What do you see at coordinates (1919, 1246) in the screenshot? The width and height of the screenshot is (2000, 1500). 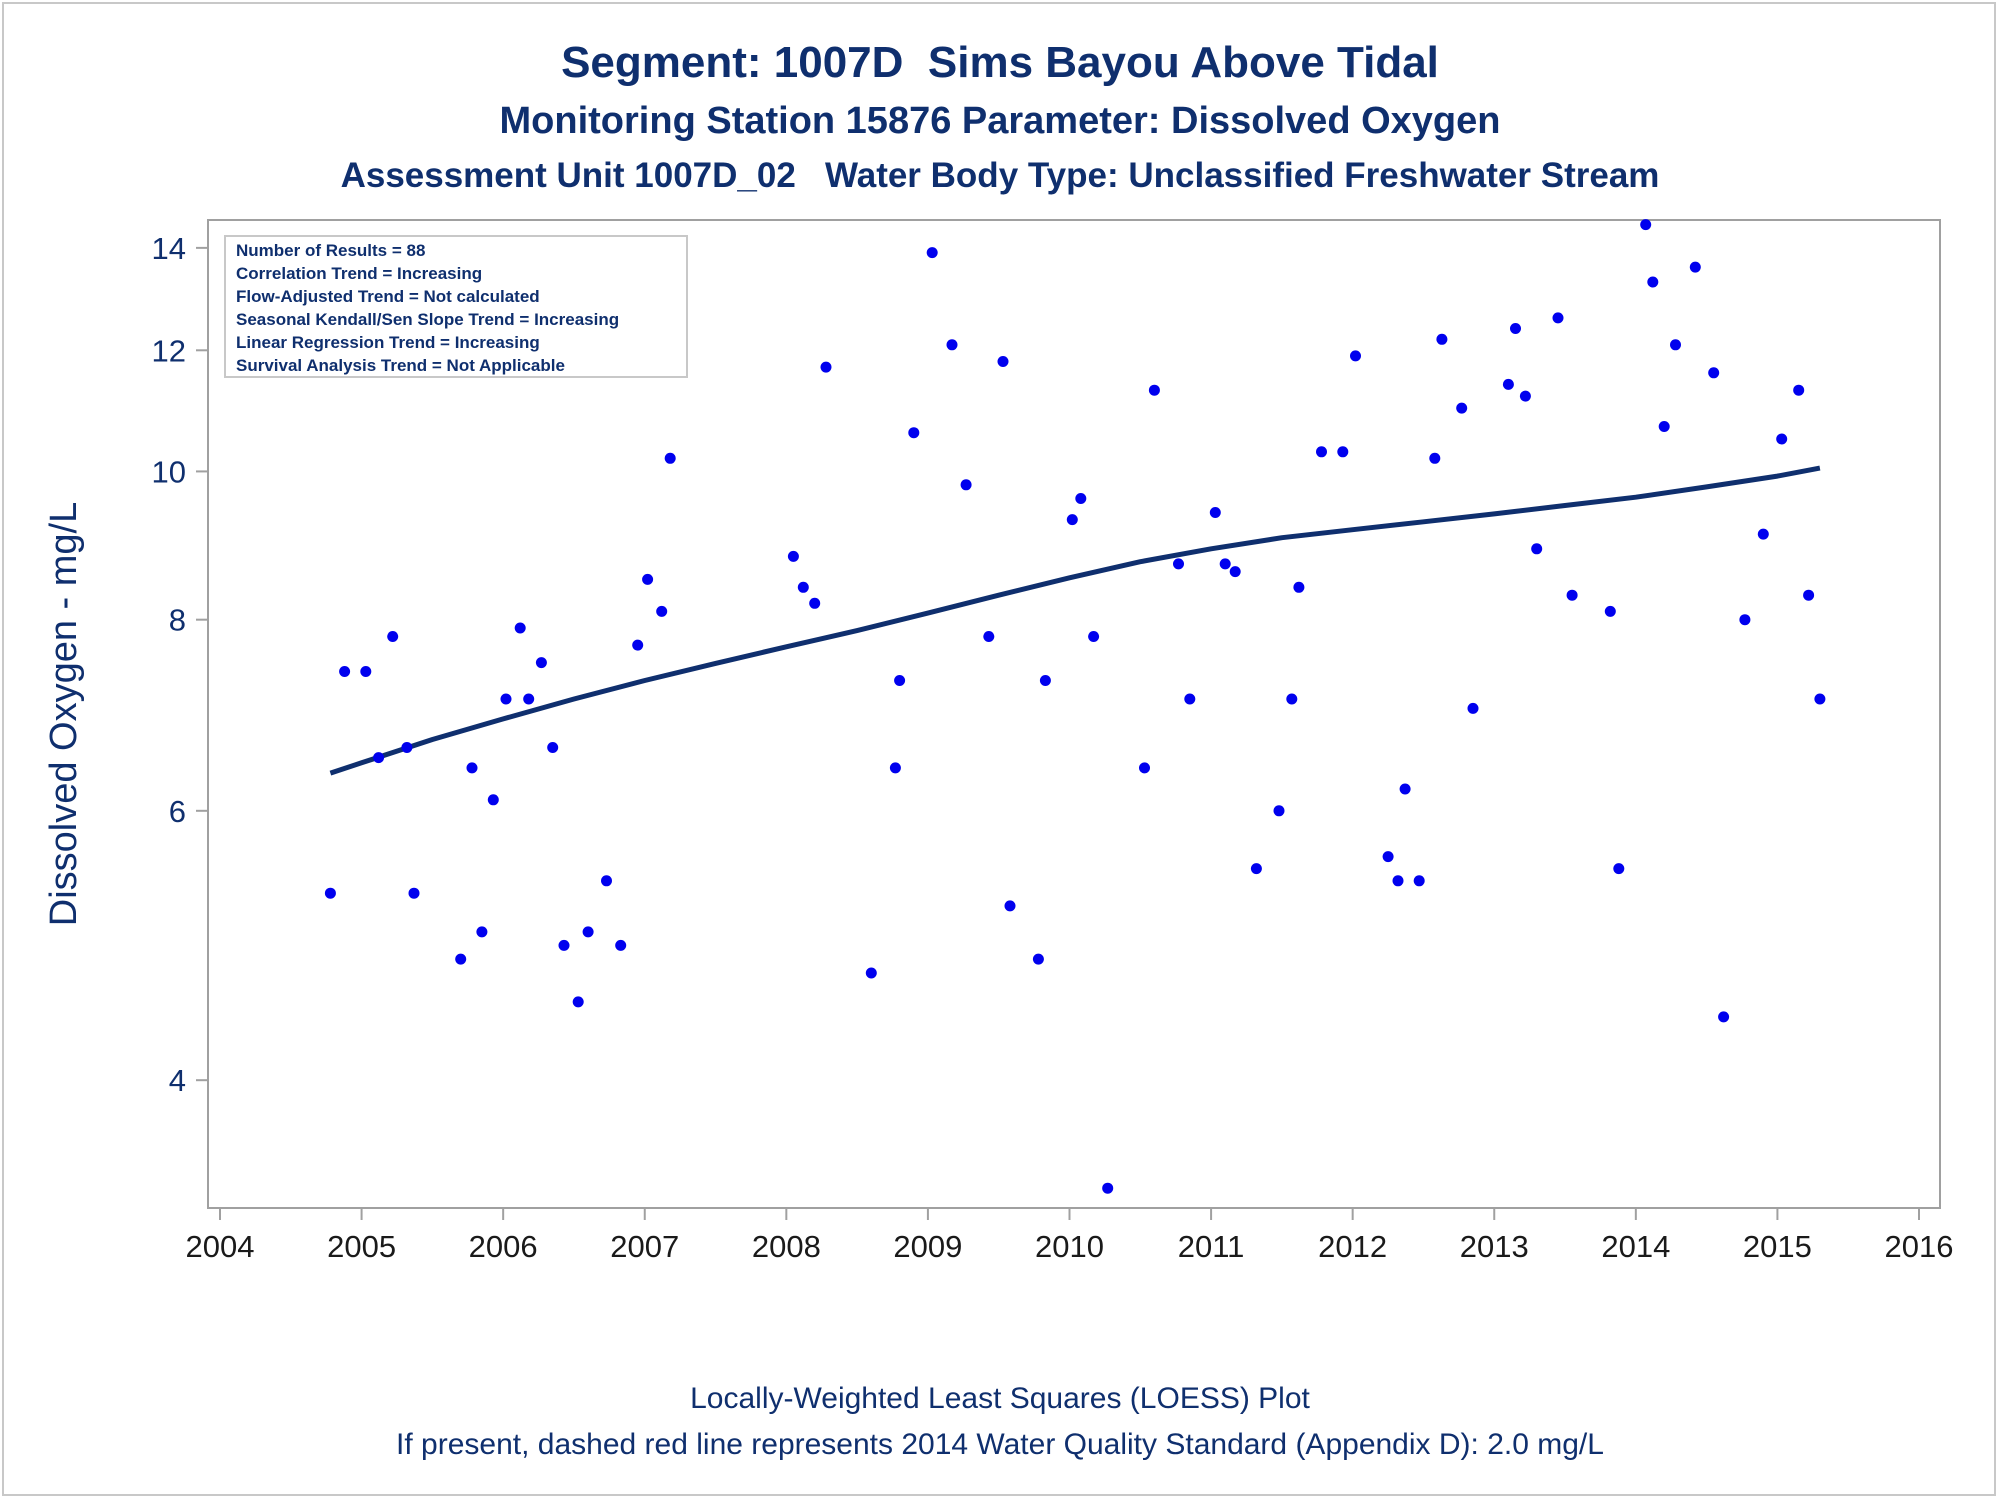 I see `x-tick-label: 2016` at bounding box center [1919, 1246].